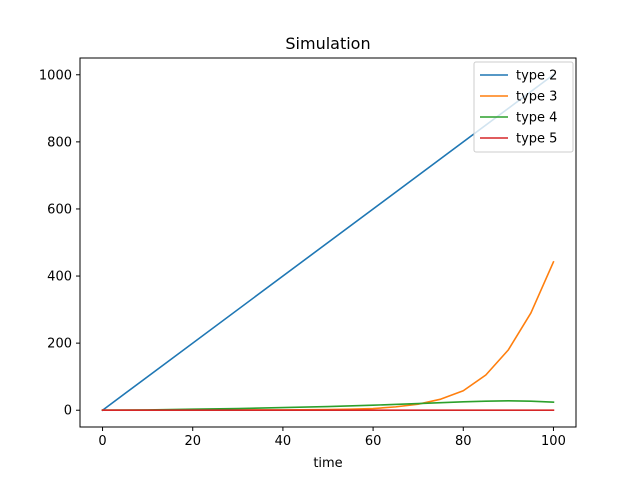 The image size is (640, 480). Describe the element at coordinates (59, 142) in the screenshot. I see `y-tick-label: 800` at that location.